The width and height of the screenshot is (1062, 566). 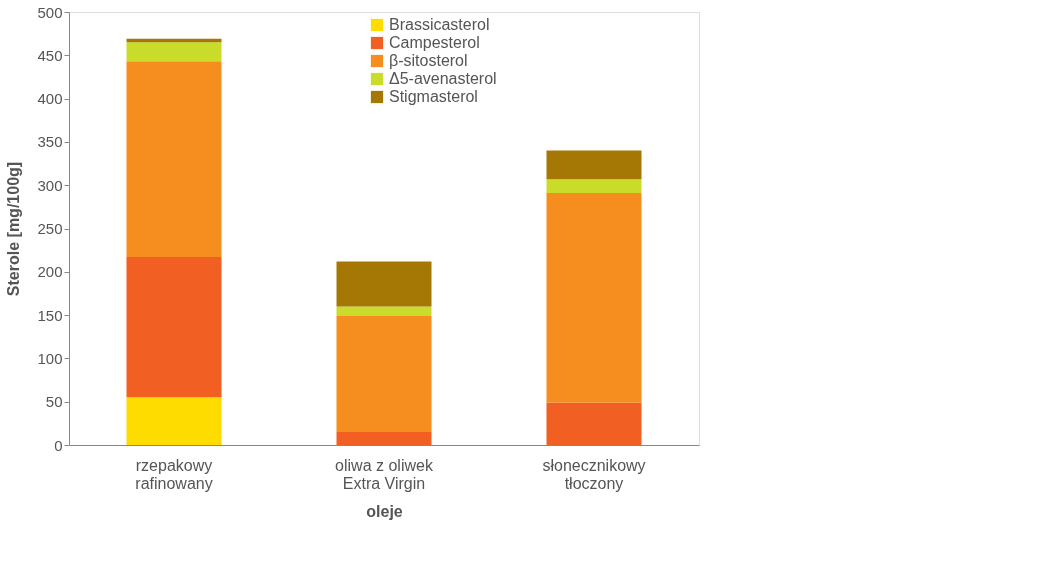 I want to click on y-tick-label: 50, so click(x=54, y=402).